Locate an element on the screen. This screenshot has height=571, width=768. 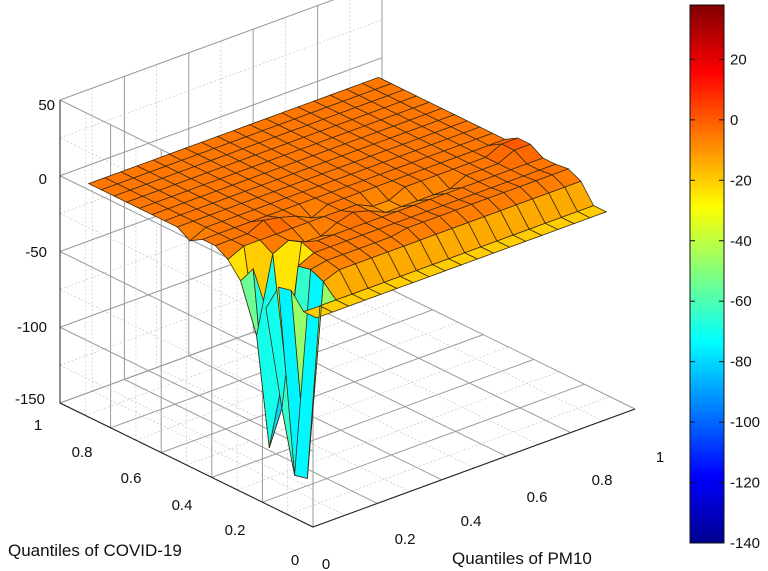
z-tick-label: 0 is located at coordinates (43, 179).